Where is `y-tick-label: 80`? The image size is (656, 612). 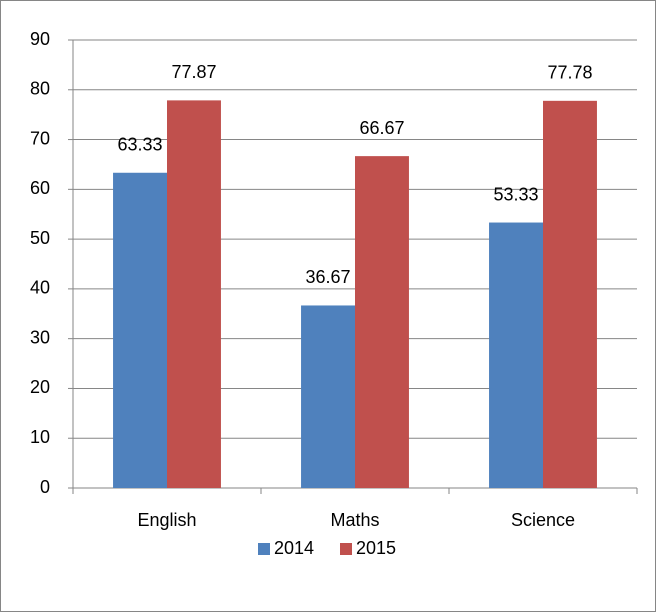 y-tick-label: 80 is located at coordinates (40, 89).